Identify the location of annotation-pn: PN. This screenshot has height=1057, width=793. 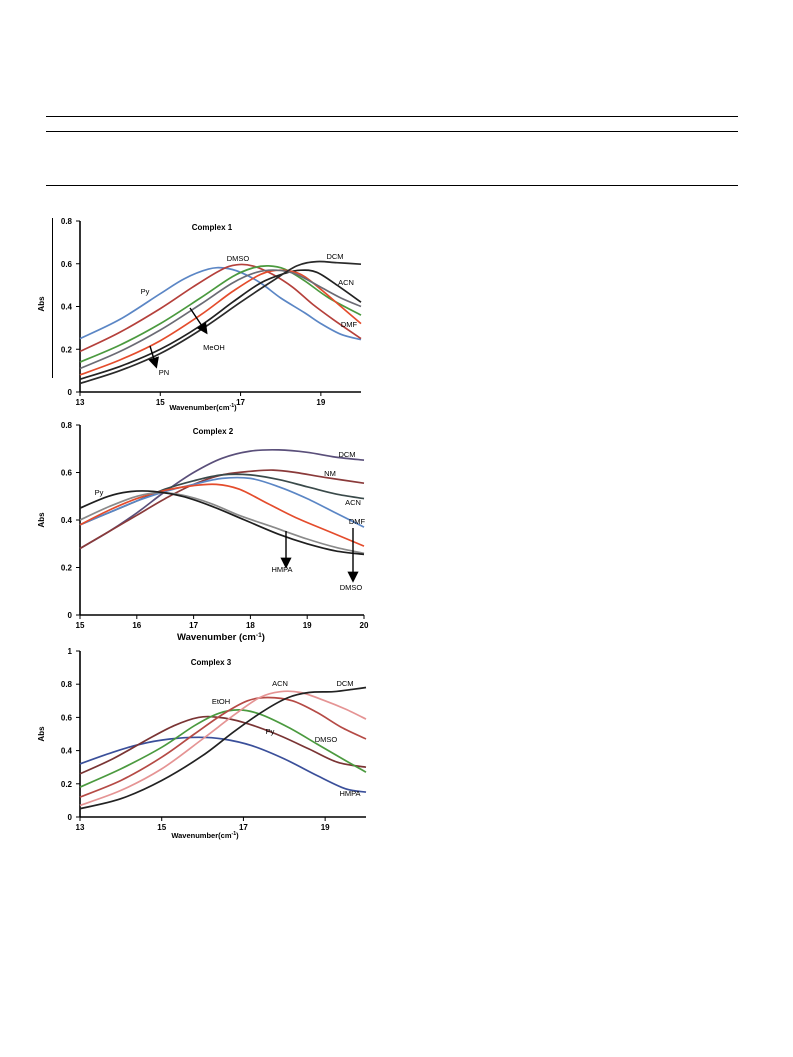
(164, 372).